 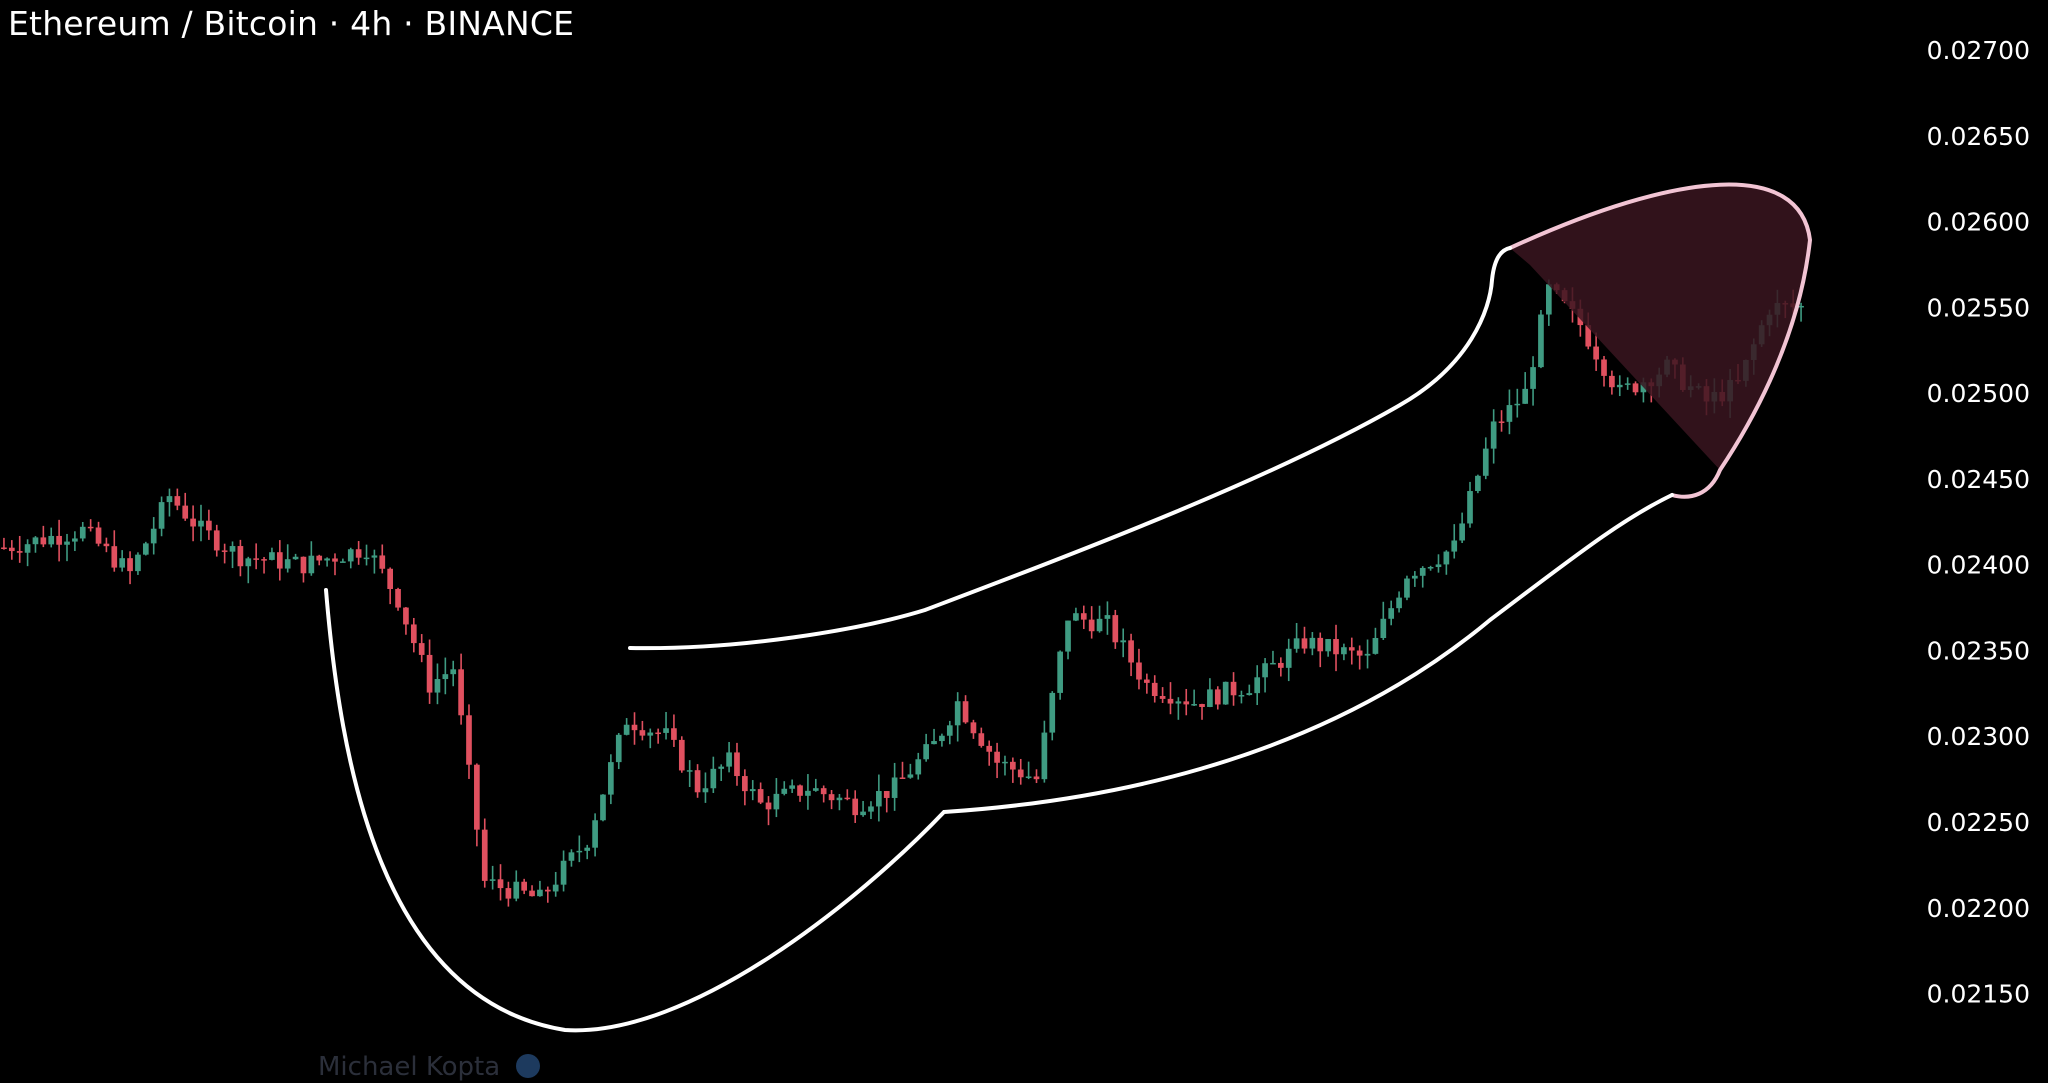 I want to click on y-tick-label: 0.02400, so click(x=1978, y=565).